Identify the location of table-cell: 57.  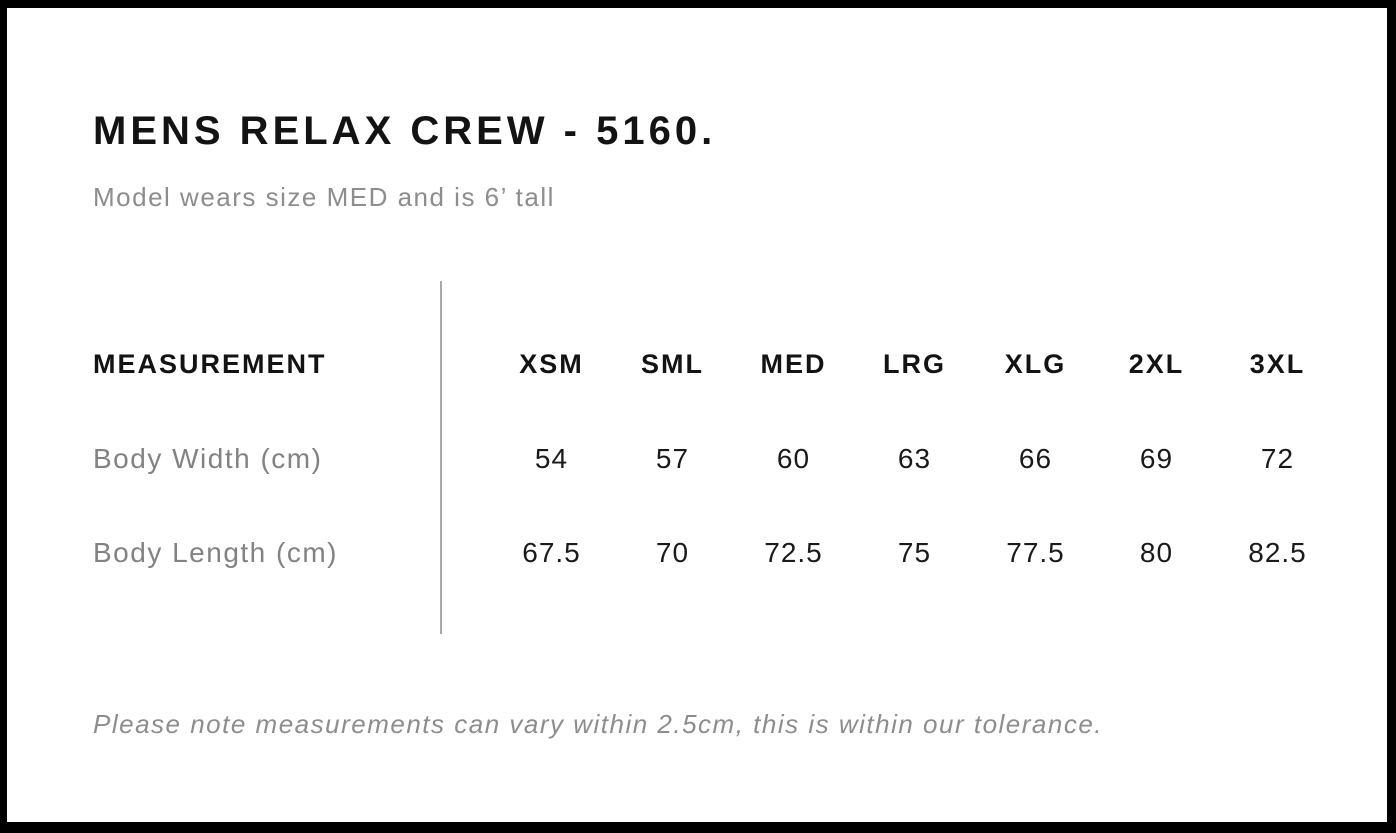
(672, 458).